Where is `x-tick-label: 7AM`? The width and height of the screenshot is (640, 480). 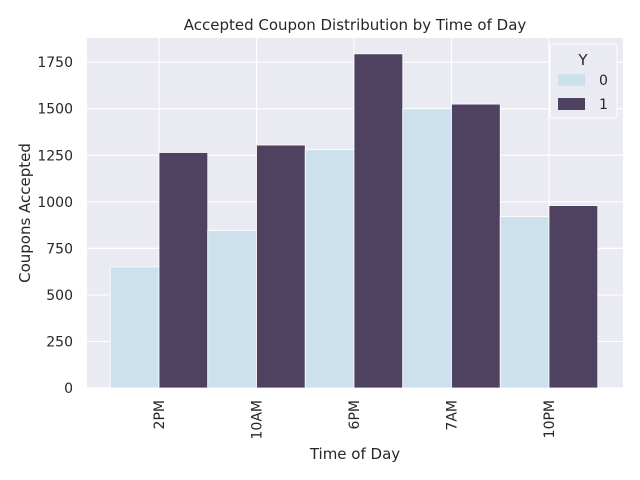 x-tick-label: 7AM is located at coordinates (453, 415).